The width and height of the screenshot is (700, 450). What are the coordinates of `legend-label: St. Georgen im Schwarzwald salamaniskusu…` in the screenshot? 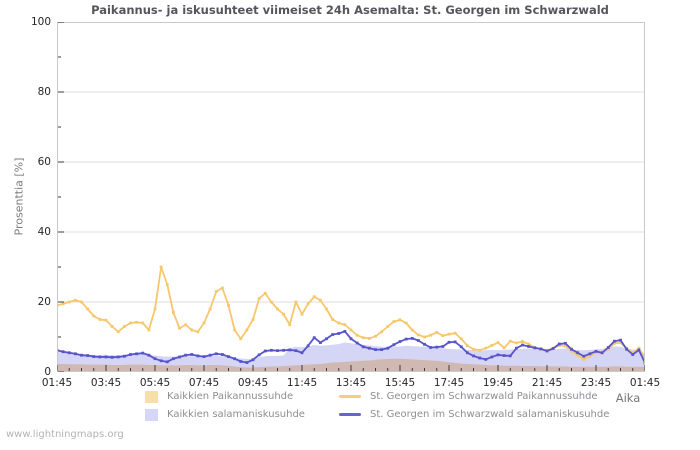 It's located at (489, 414).